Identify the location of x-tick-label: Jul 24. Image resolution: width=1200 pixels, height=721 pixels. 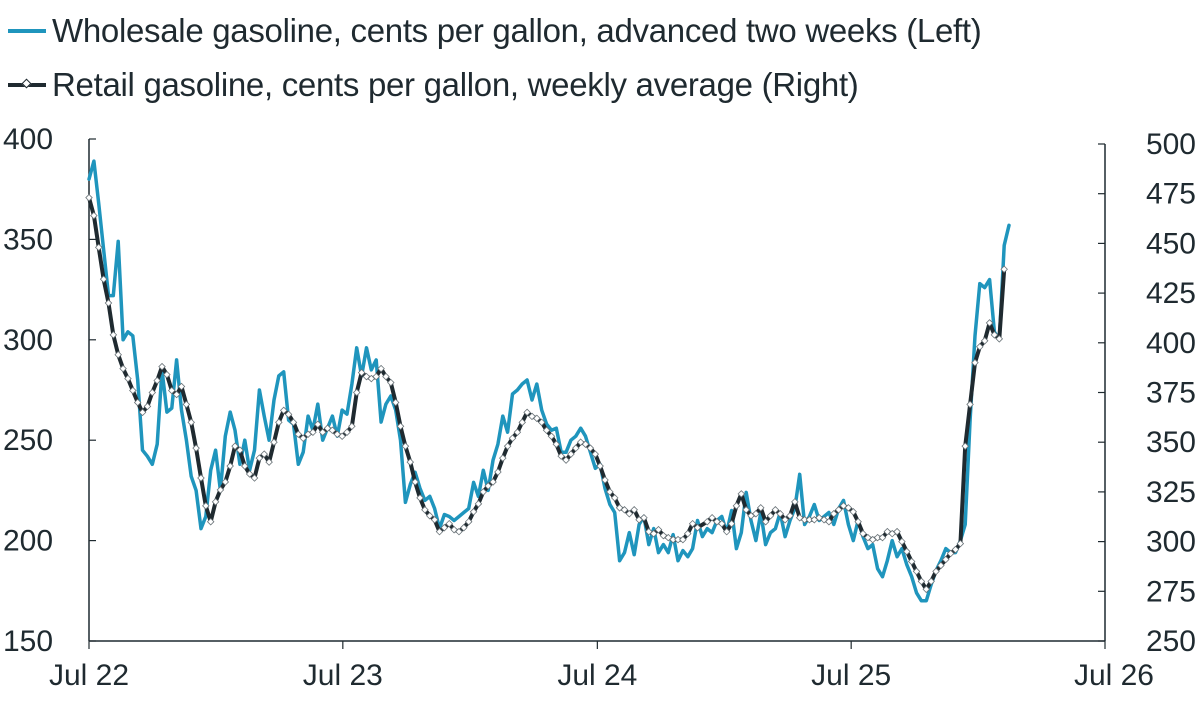
(597, 675).